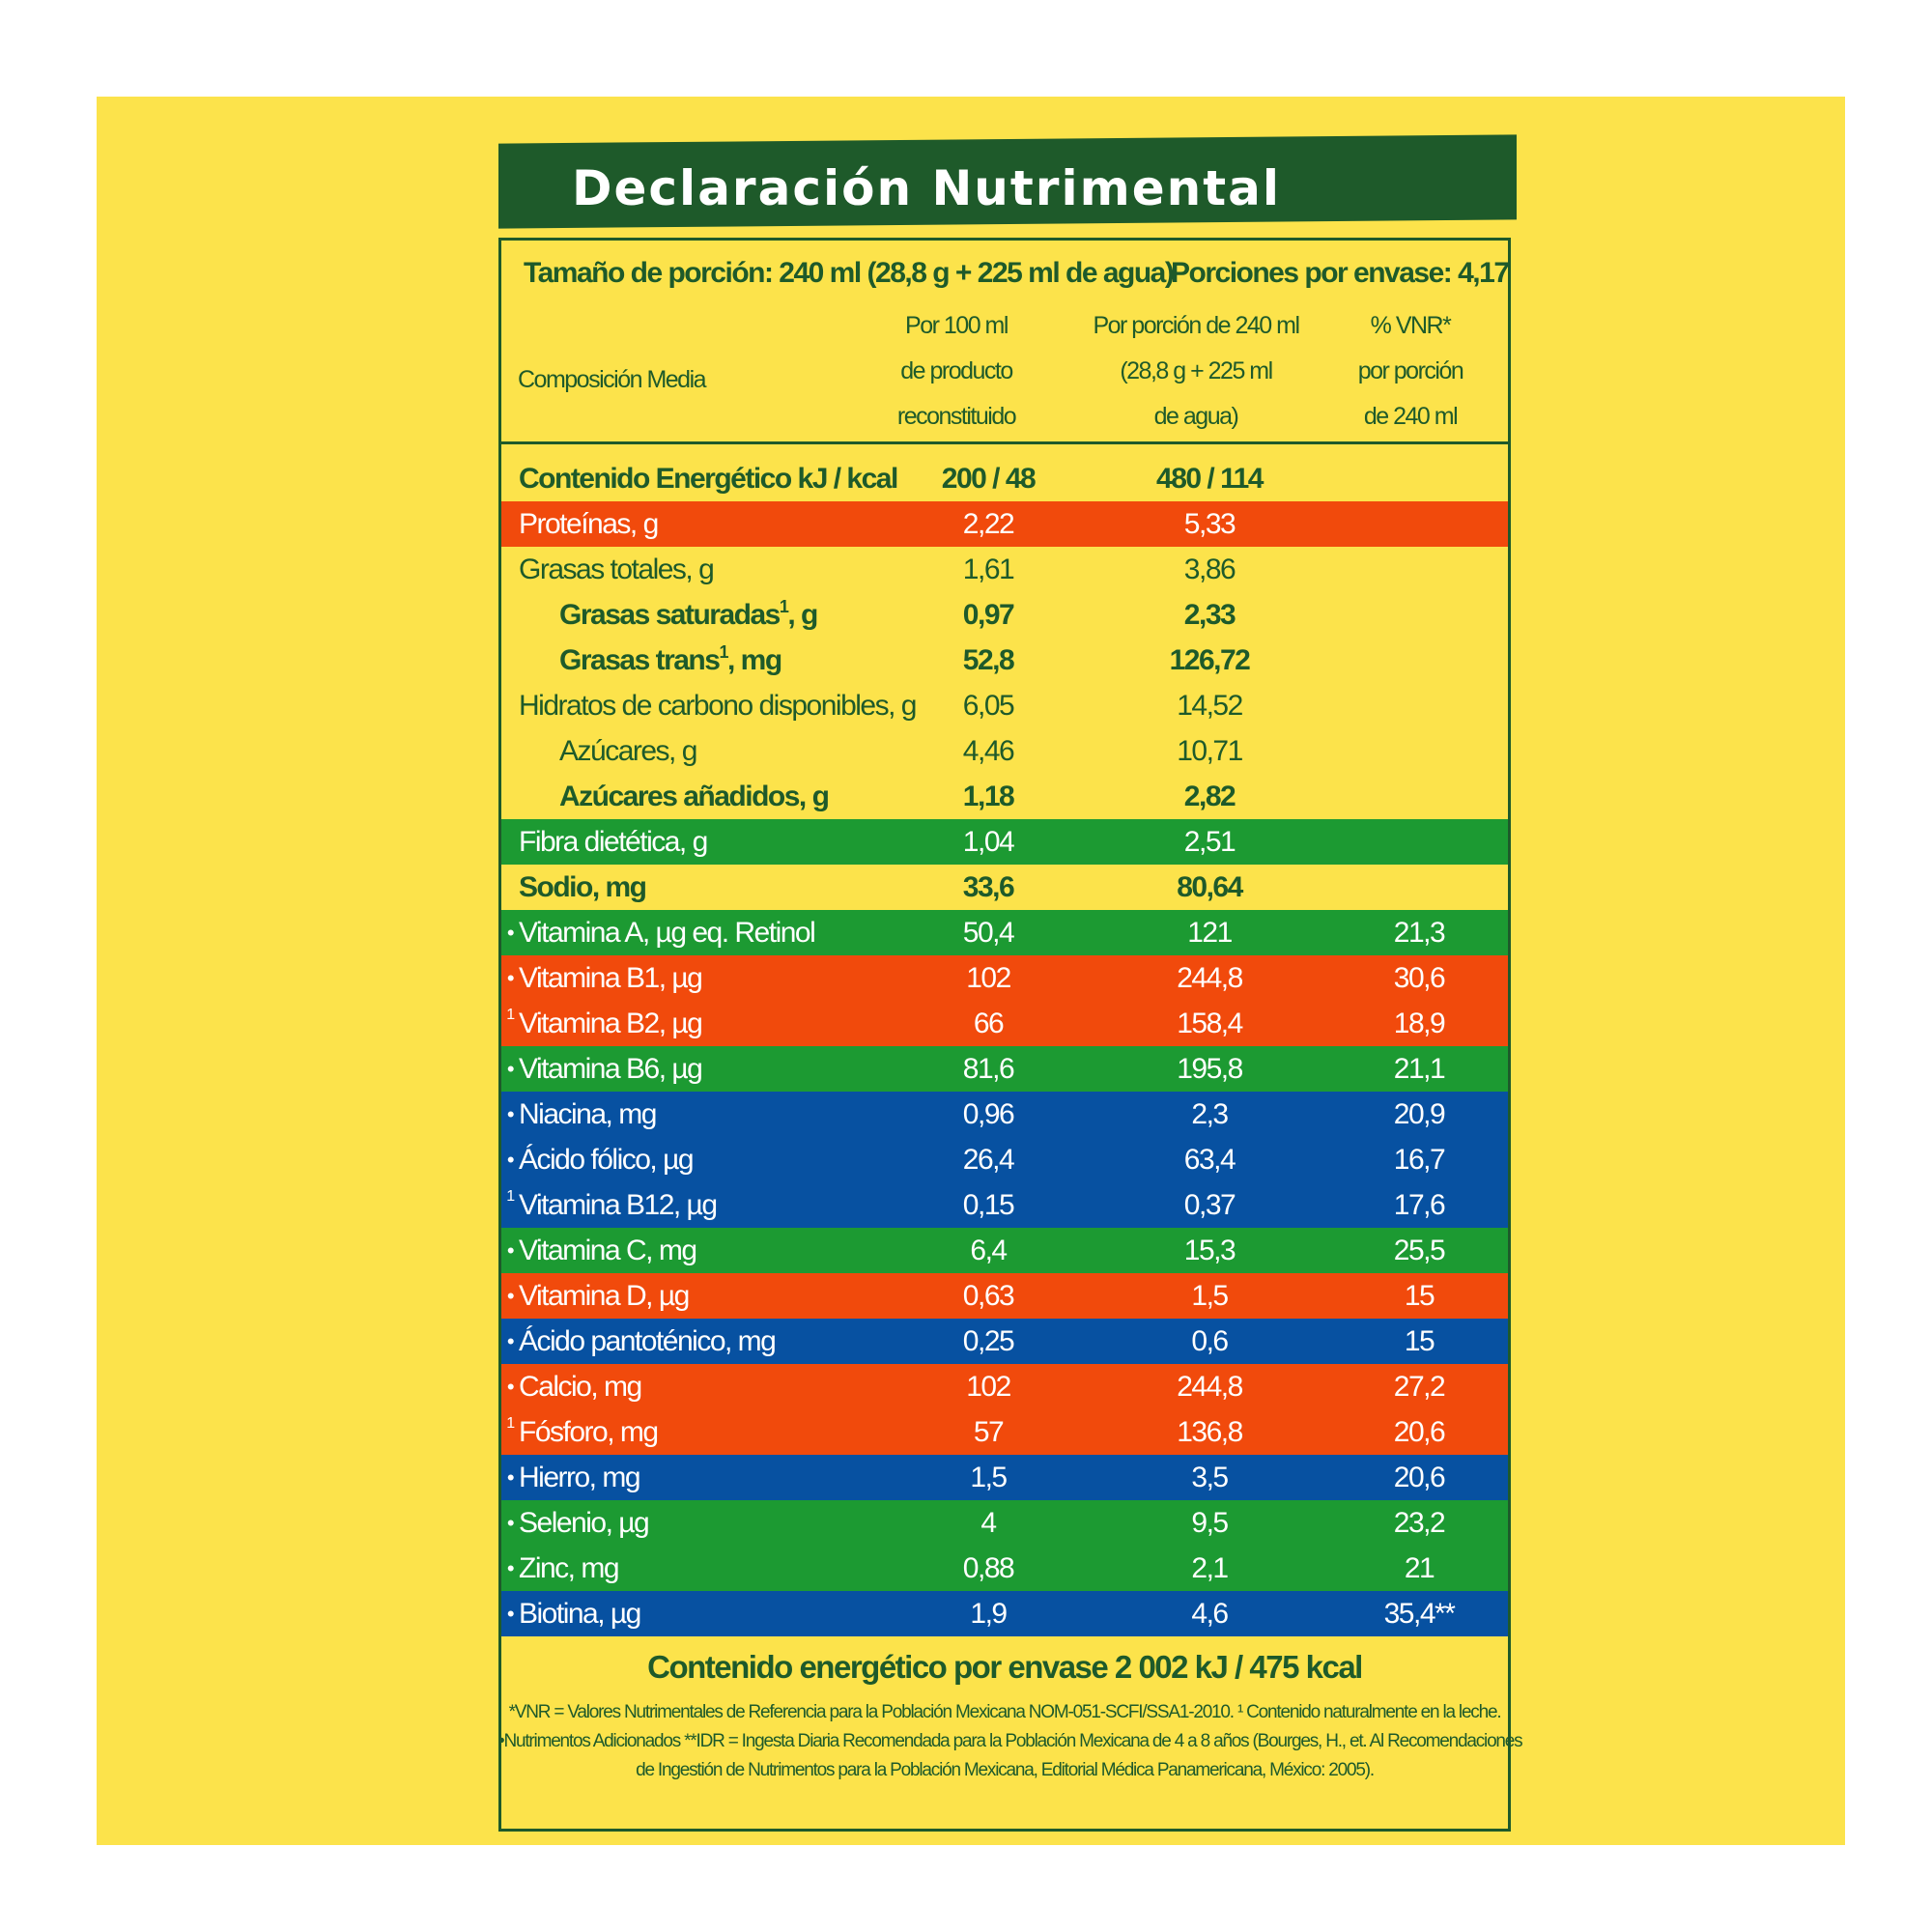 Image resolution: width=1932 pixels, height=1932 pixels. Describe the element at coordinates (1210, 751) in the screenshot. I see `value-per-portion: 10,71` at that location.